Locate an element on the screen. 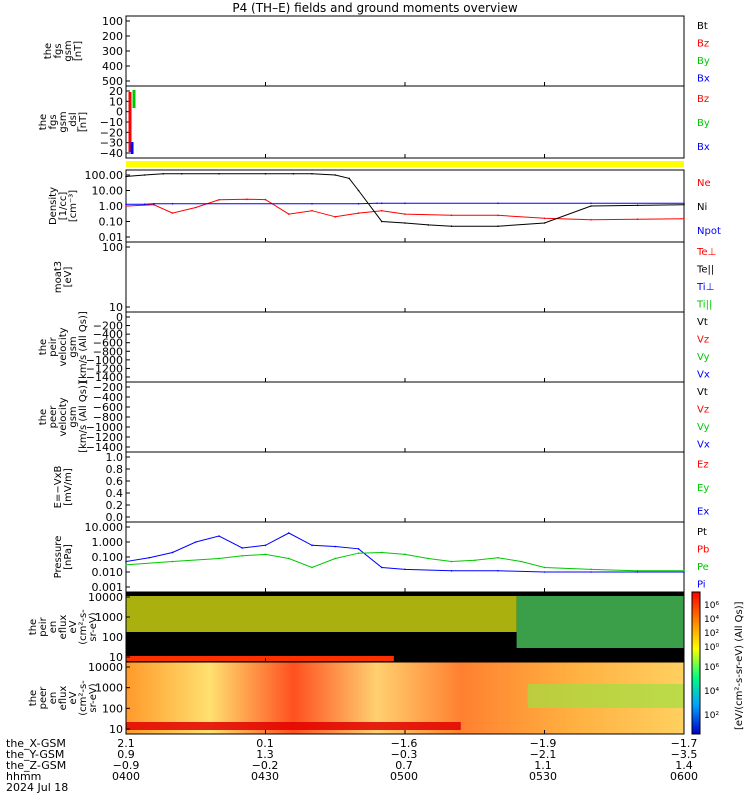  legend-Te⊥: Te⊥ is located at coordinates (706, 252).